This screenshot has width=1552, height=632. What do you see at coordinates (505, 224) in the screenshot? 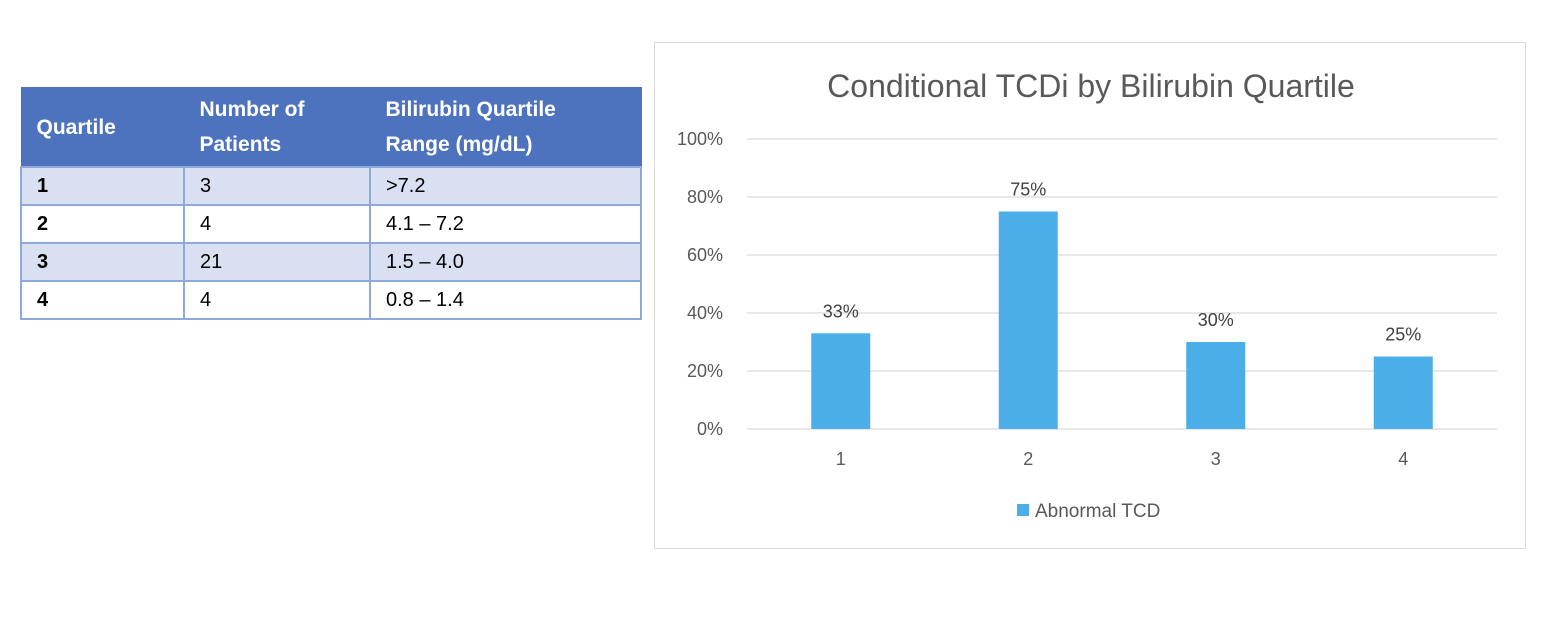
I see `range-cell: 4.1 – 7.2` at bounding box center [505, 224].